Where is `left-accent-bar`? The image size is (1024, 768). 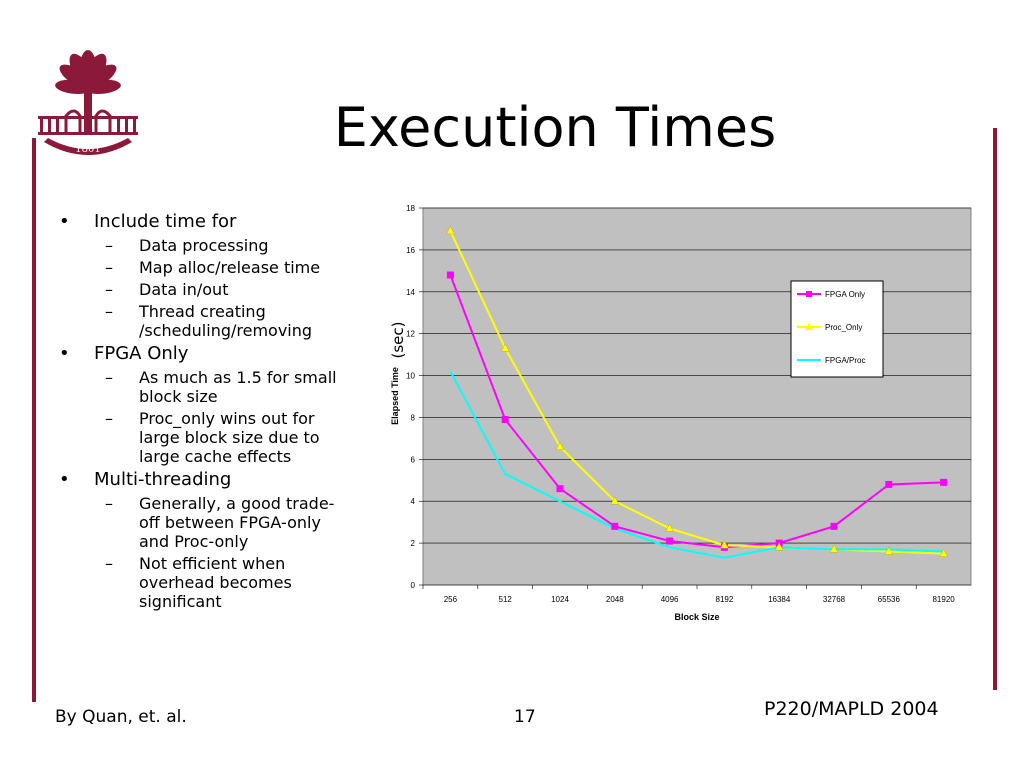 left-accent-bar is located at coordinates (34, 420).